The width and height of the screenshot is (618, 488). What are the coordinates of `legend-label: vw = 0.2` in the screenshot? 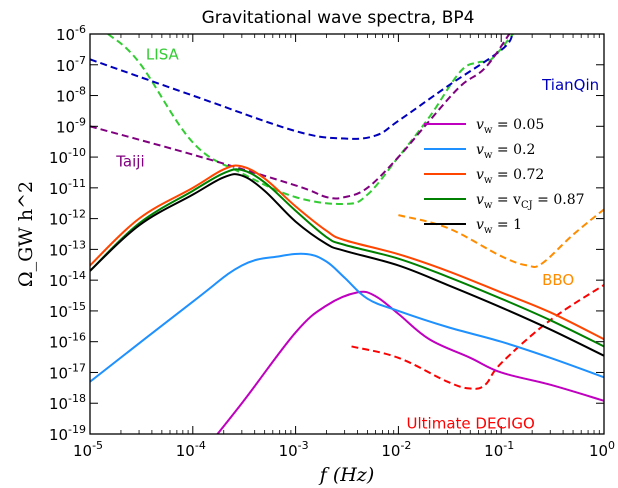 It's located at (505, 151).